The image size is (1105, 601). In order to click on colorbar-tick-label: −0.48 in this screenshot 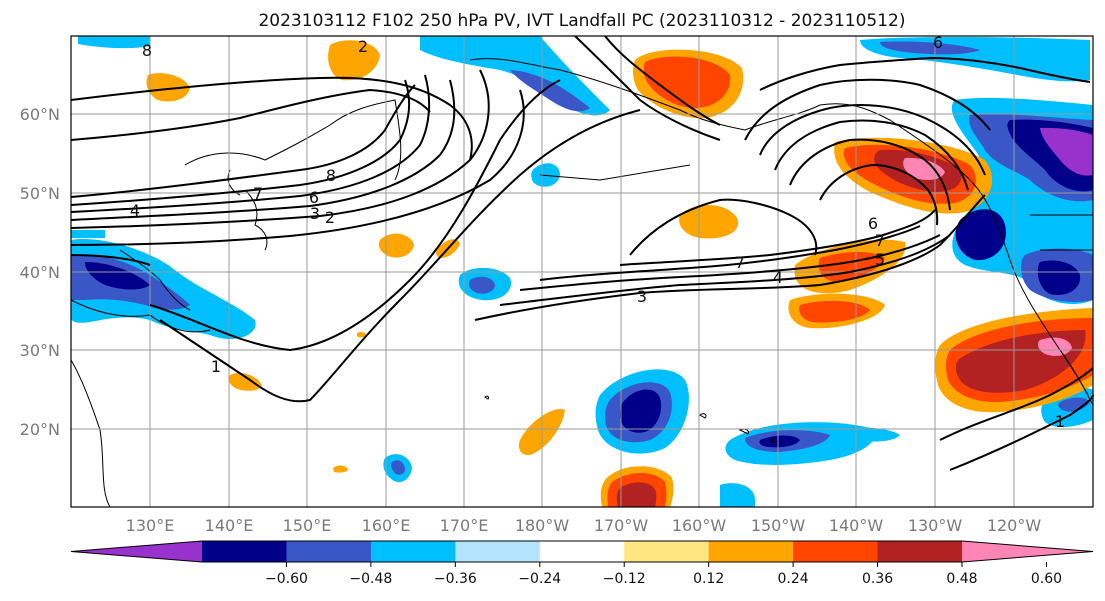, I will do `click(370, 579)`.